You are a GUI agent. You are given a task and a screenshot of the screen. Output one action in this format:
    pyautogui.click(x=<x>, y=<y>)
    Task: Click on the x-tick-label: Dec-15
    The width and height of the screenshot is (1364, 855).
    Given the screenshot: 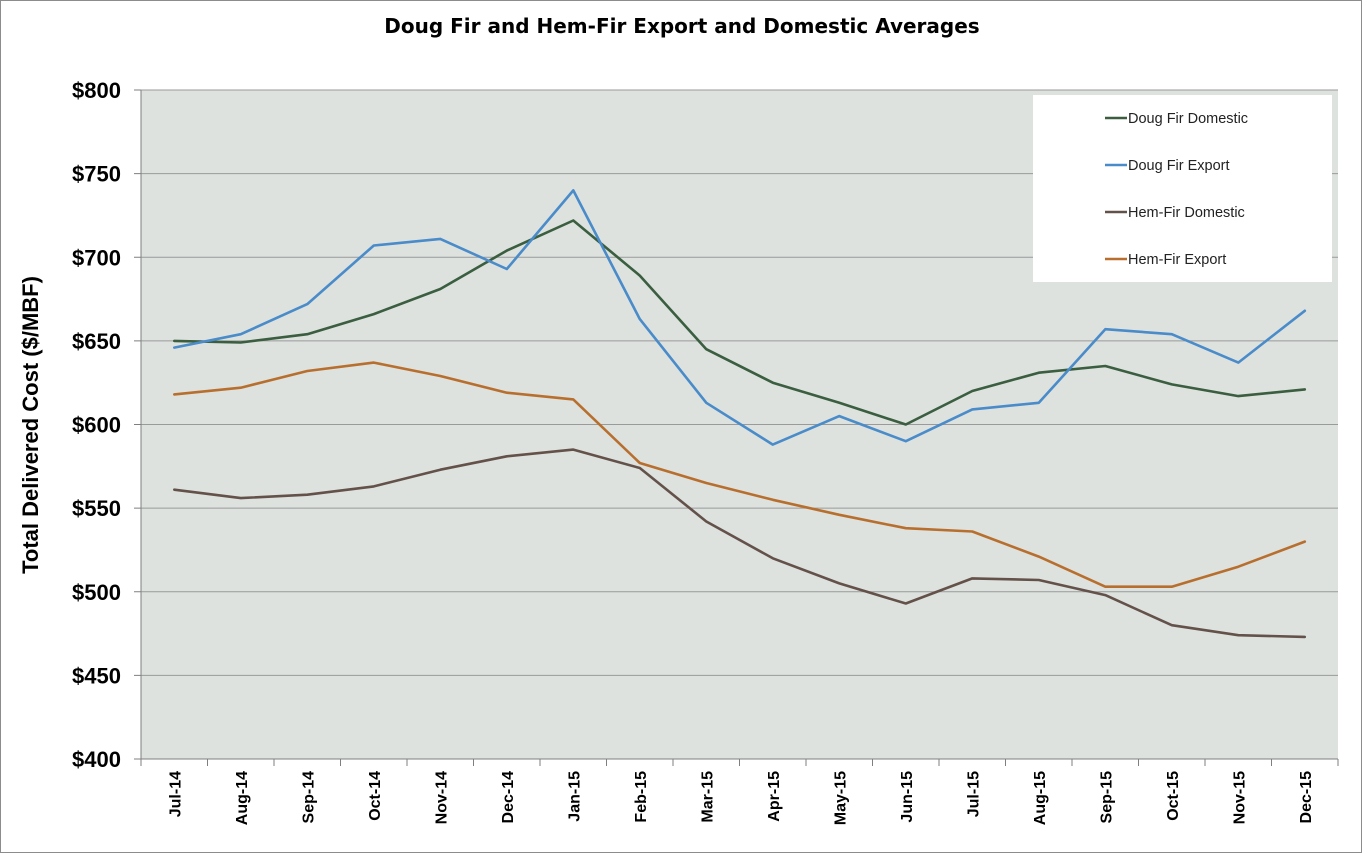 What is the action you would take?
    pyautogui.click(x=1306, y=797)
    